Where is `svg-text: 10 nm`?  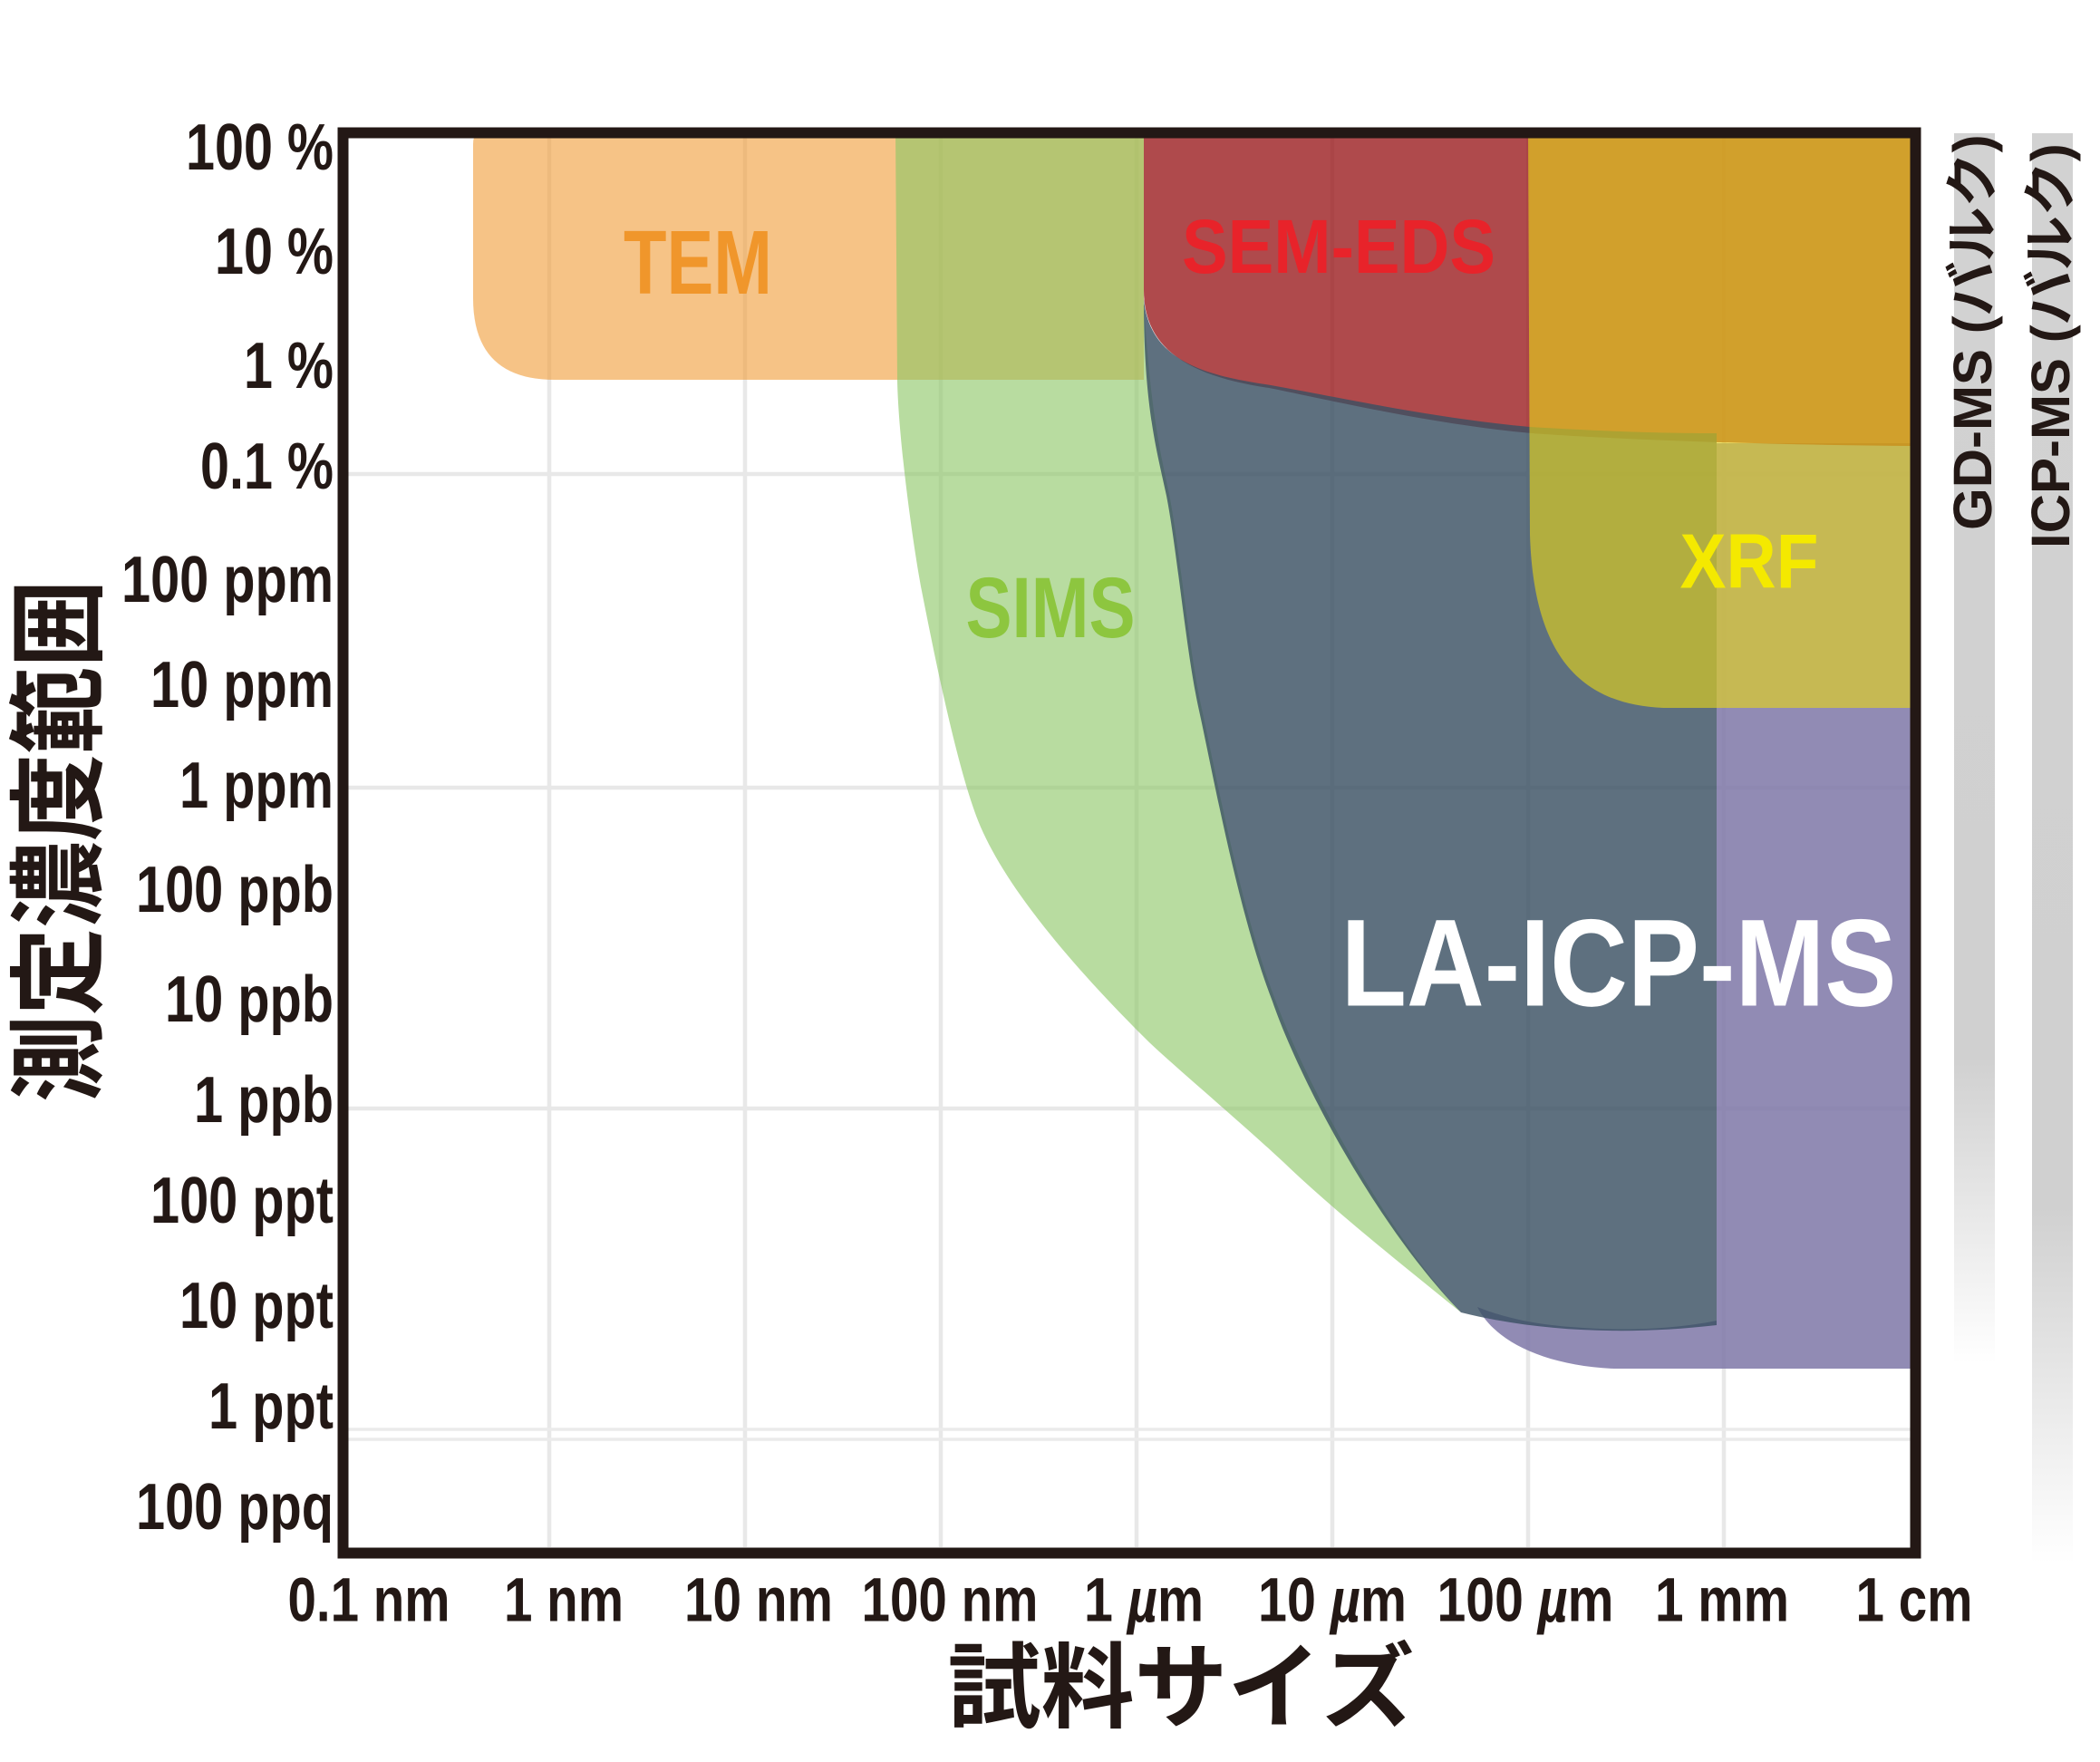
svg-text: 10 nm is located at coordinates (758, 1600).